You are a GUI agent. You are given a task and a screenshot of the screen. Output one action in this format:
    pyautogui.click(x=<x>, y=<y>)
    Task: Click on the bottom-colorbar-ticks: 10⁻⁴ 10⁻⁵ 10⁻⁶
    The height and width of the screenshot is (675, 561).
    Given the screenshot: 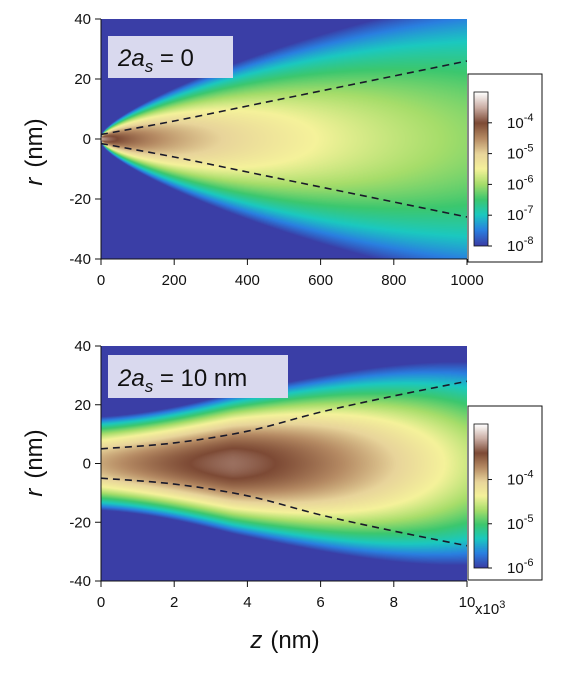 What is the action you would take?
    pyautogui.click(x=510, y=523)
    